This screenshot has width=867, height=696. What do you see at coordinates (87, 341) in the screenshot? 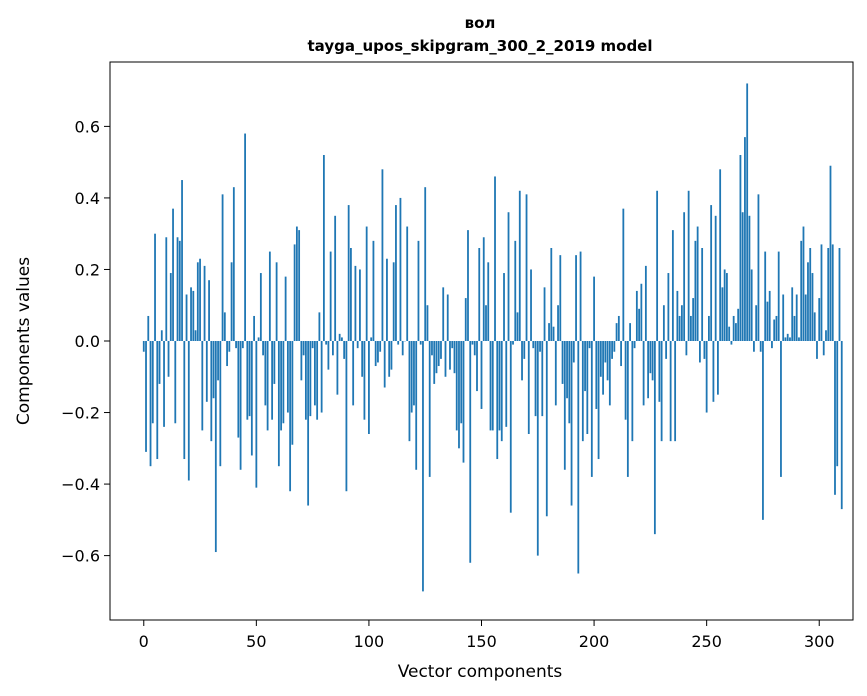
I see `y-tick-label: 0.0` at bounding box center [87, 341].